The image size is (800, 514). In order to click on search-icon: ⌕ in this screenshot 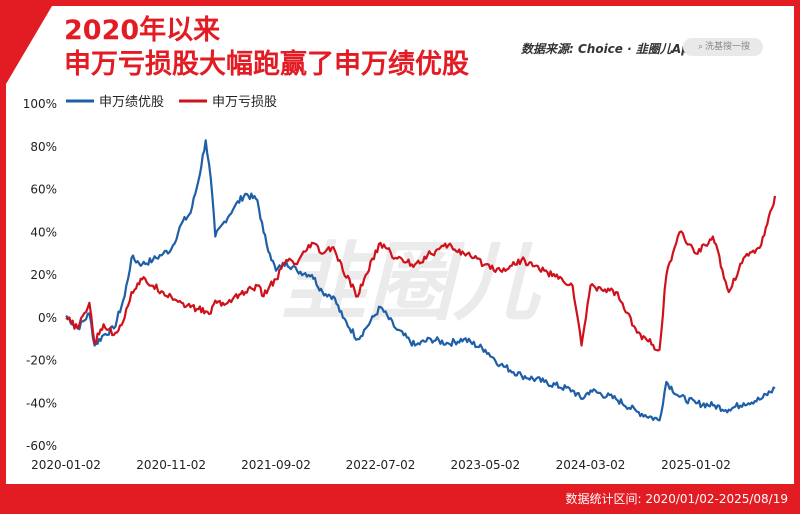, I will do `click(700, 47)`.